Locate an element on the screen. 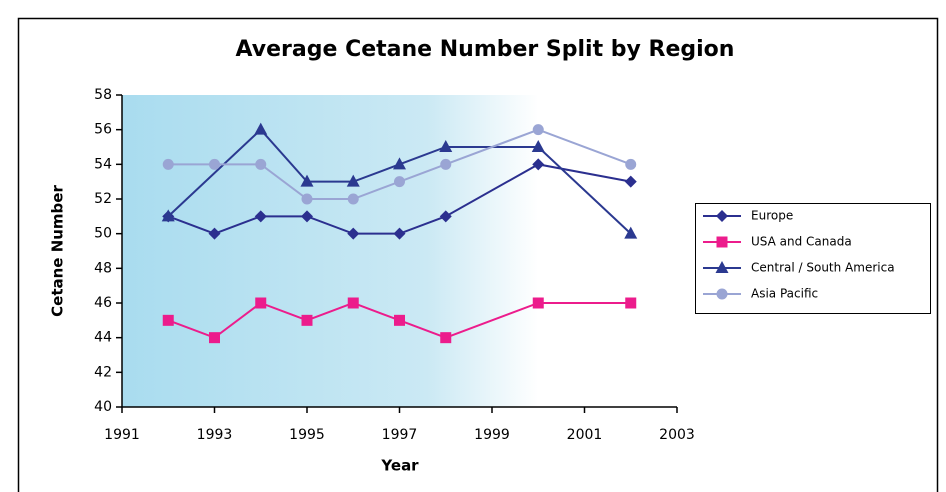  series-line is located at coordinates (399, 181).